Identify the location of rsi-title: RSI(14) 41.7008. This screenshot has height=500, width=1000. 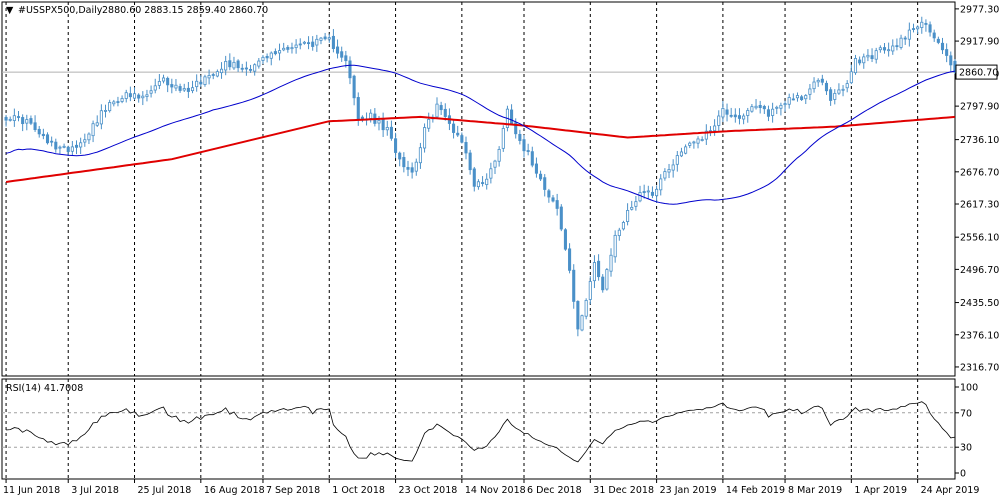
(44, 388).